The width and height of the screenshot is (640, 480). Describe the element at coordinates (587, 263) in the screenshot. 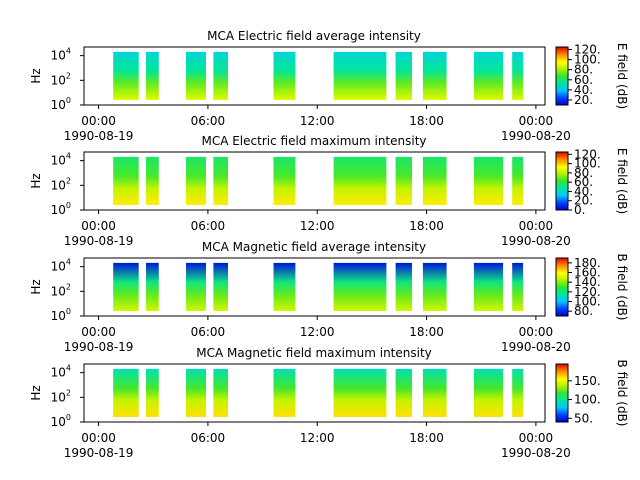

I see `colorbar-tick-label: 180.` at that location.